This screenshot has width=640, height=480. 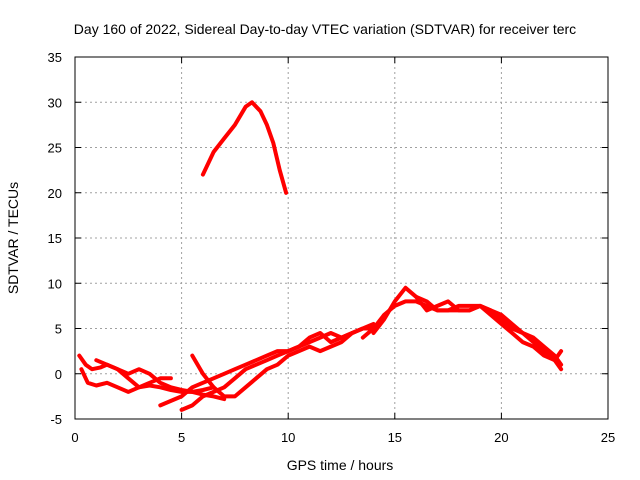 What do you see at coordinates (13, 238) in the screenshot?
I see `y-axis-label: SDTVAR / TECUs` at bounding box center [13, 238].